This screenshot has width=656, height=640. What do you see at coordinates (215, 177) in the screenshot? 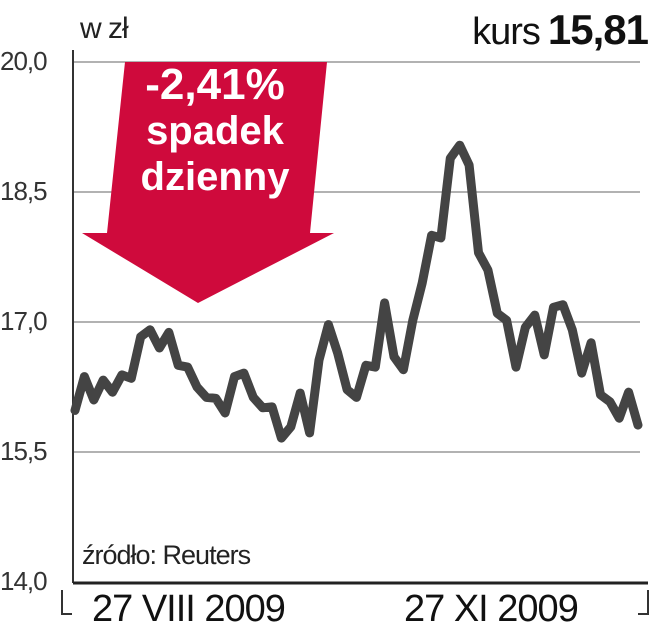
I see `badge-line2: dzienny` at bounding box center [215, 177].